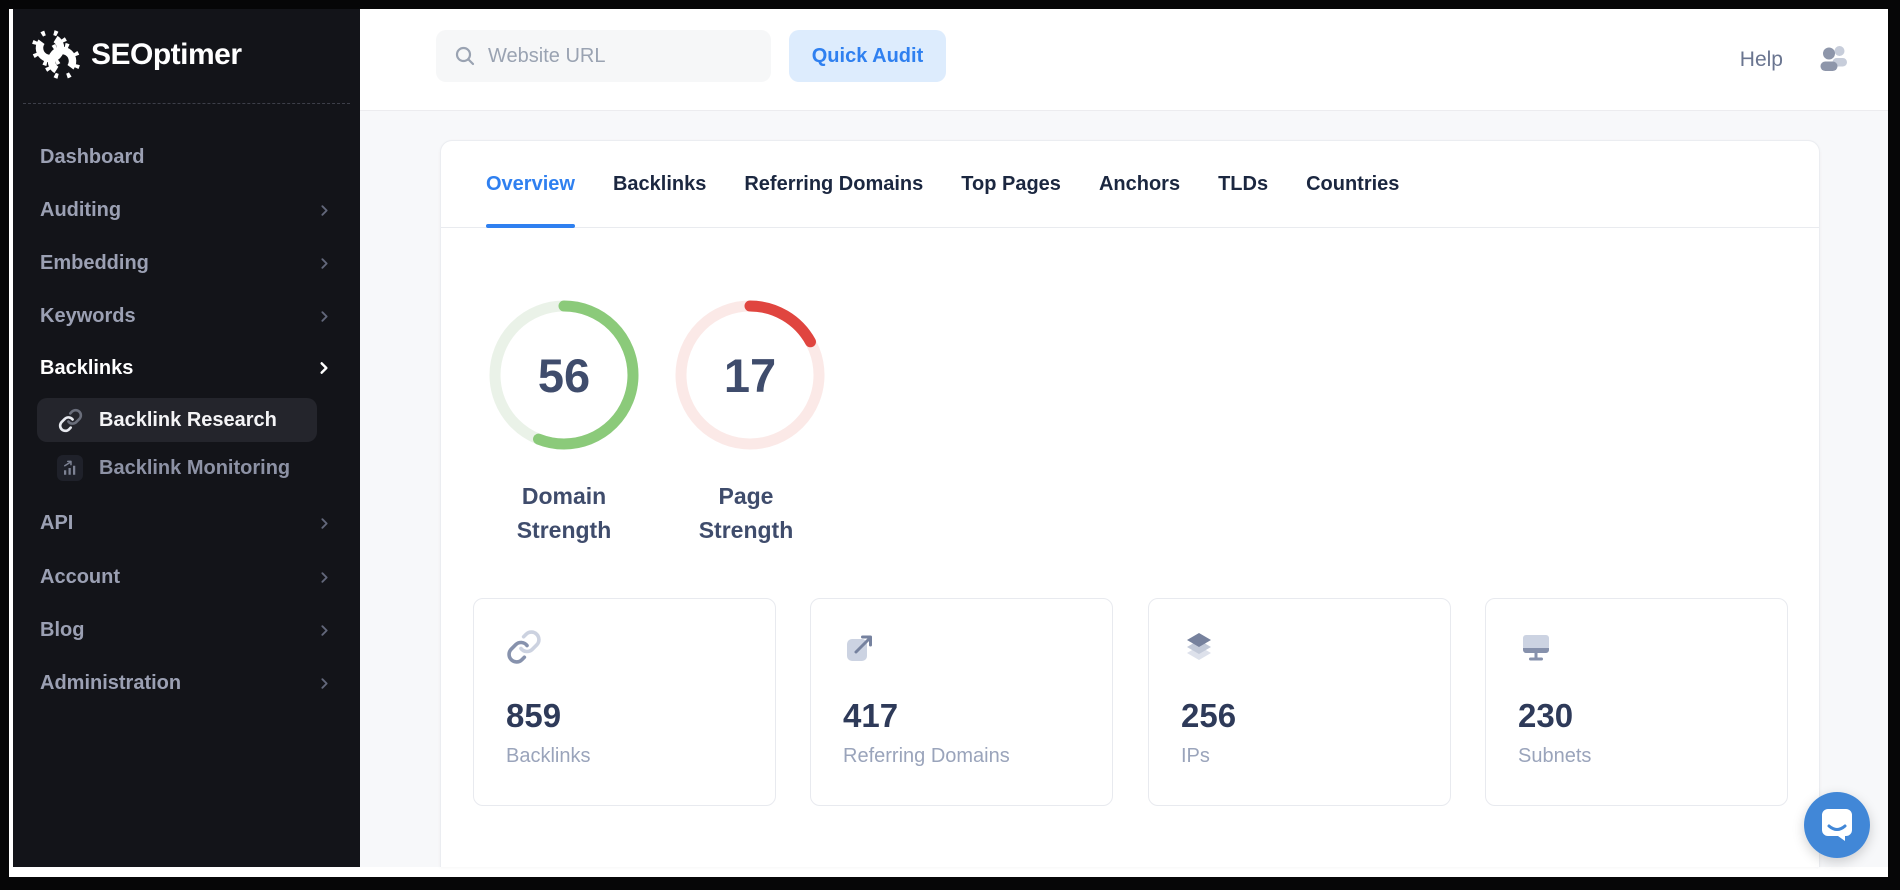 The image size is (1900, 890). I want to click on stat-value: 230, so click(1546, 715).